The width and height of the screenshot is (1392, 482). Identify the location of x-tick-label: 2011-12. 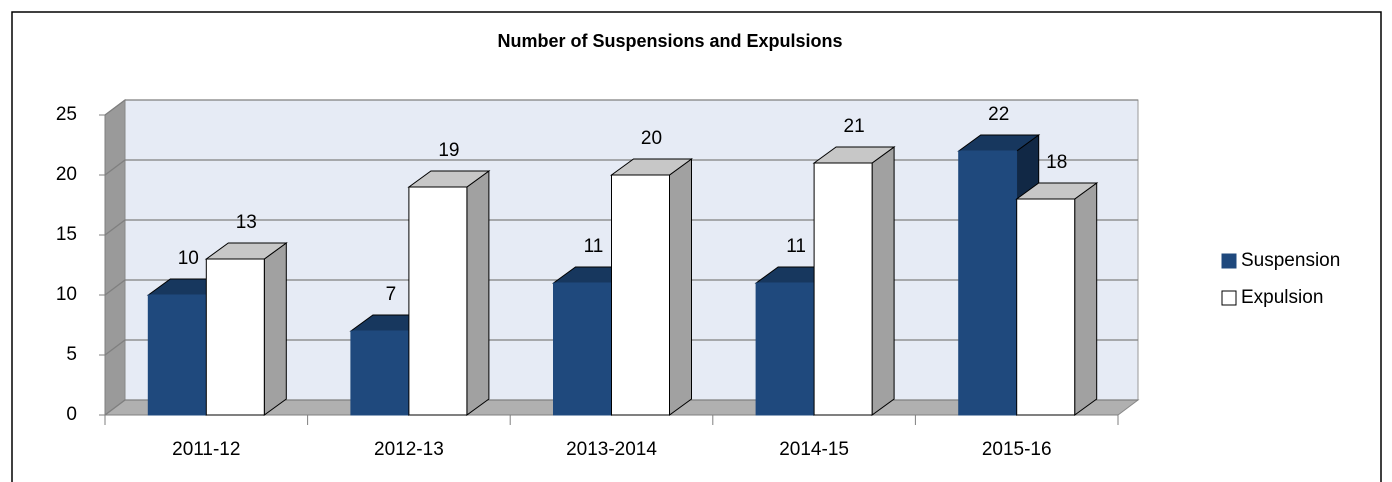
(206, 449).